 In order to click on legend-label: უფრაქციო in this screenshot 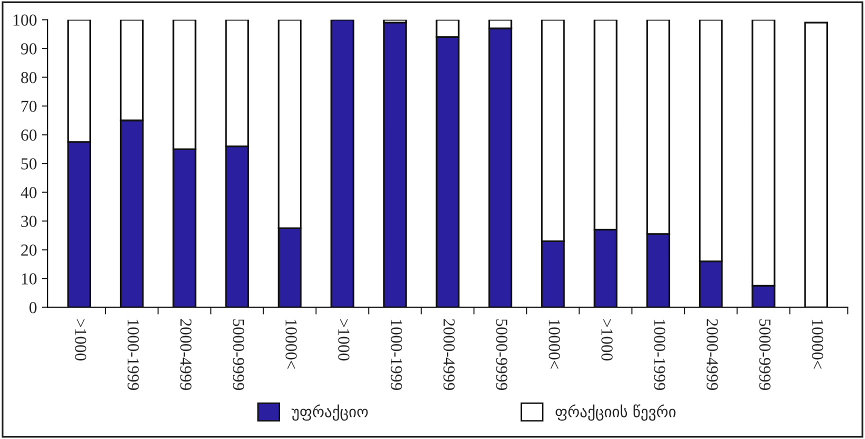, I will do `click(330, 412)`.